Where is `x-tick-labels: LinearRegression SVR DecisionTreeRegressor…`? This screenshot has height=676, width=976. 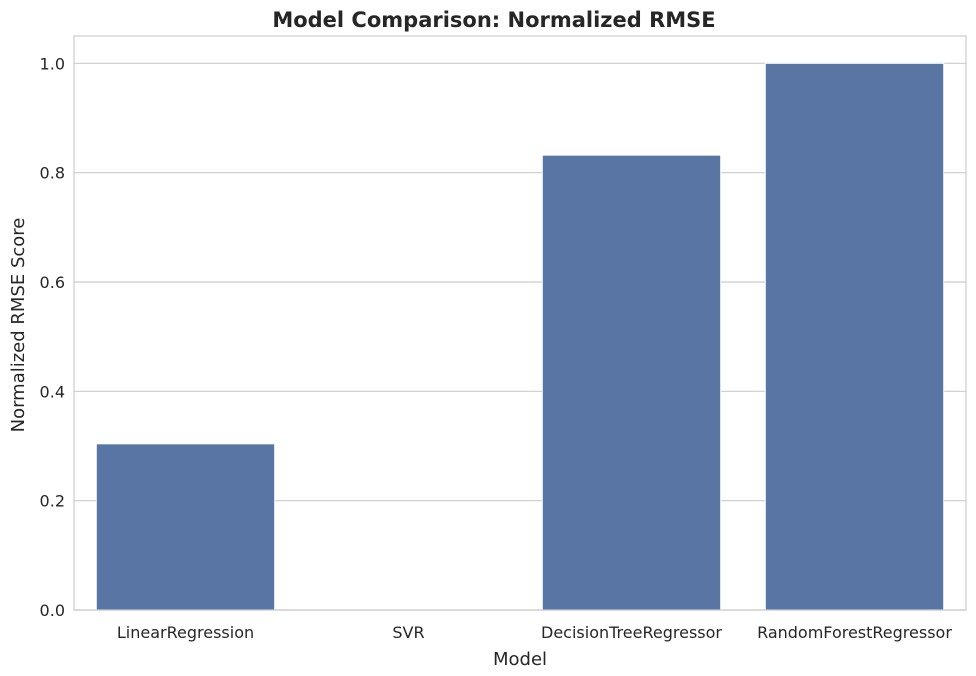 x-tick-labels: LinearRegression SVR DecisionTreeRegressor… is located at coordinates (534, 632).